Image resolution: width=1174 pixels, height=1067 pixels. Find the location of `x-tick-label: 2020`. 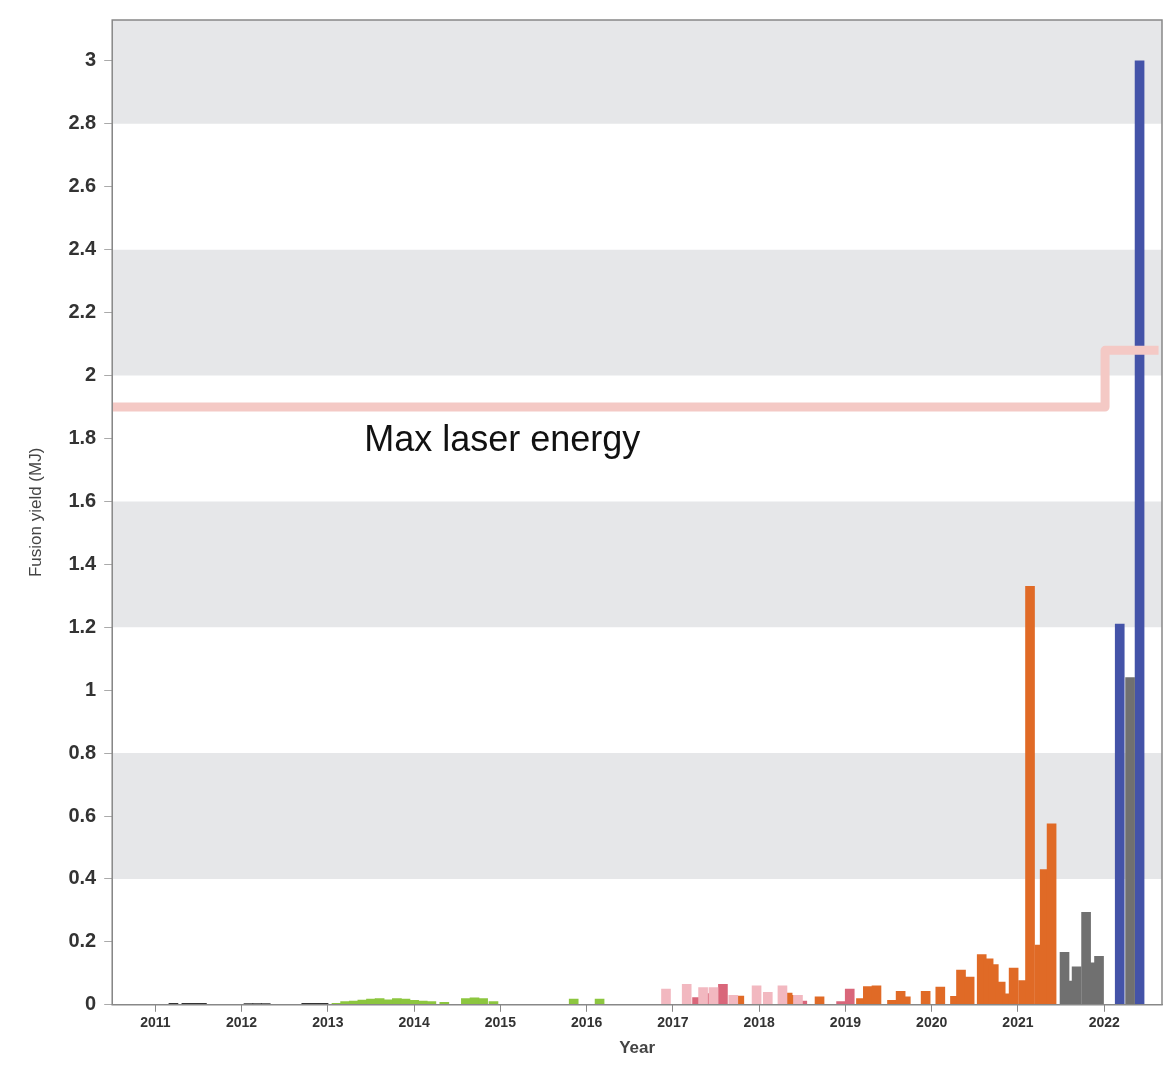

x-tick-label: 2020 is located at coordinates (932, 1022).